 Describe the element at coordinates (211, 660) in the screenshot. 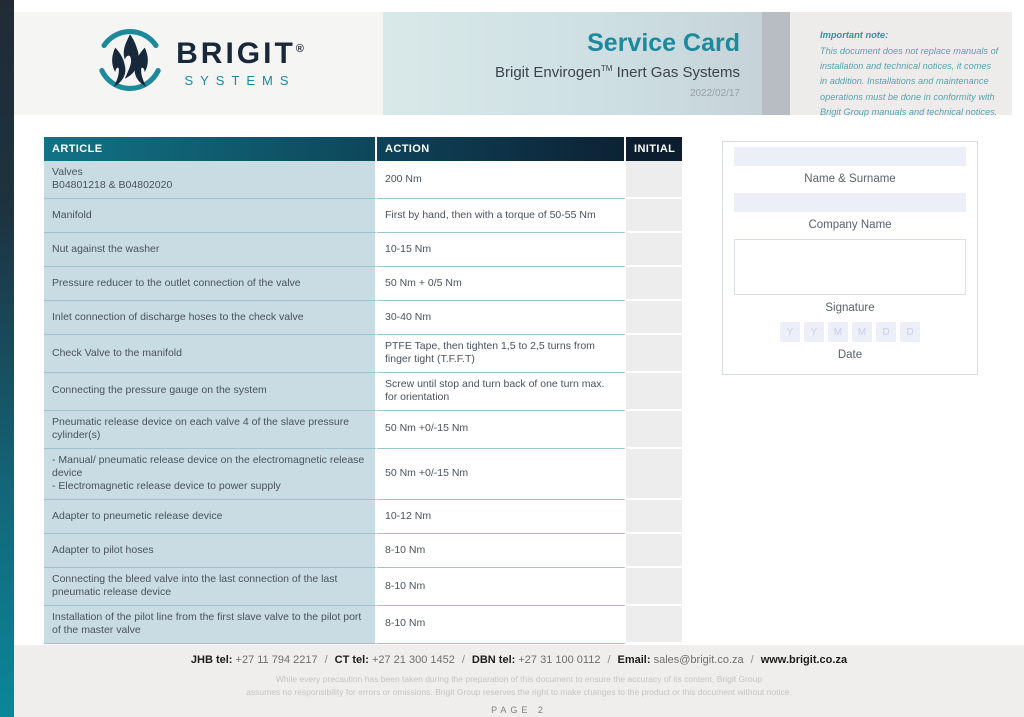

I see `contact-label: JHB tel:` at that location.